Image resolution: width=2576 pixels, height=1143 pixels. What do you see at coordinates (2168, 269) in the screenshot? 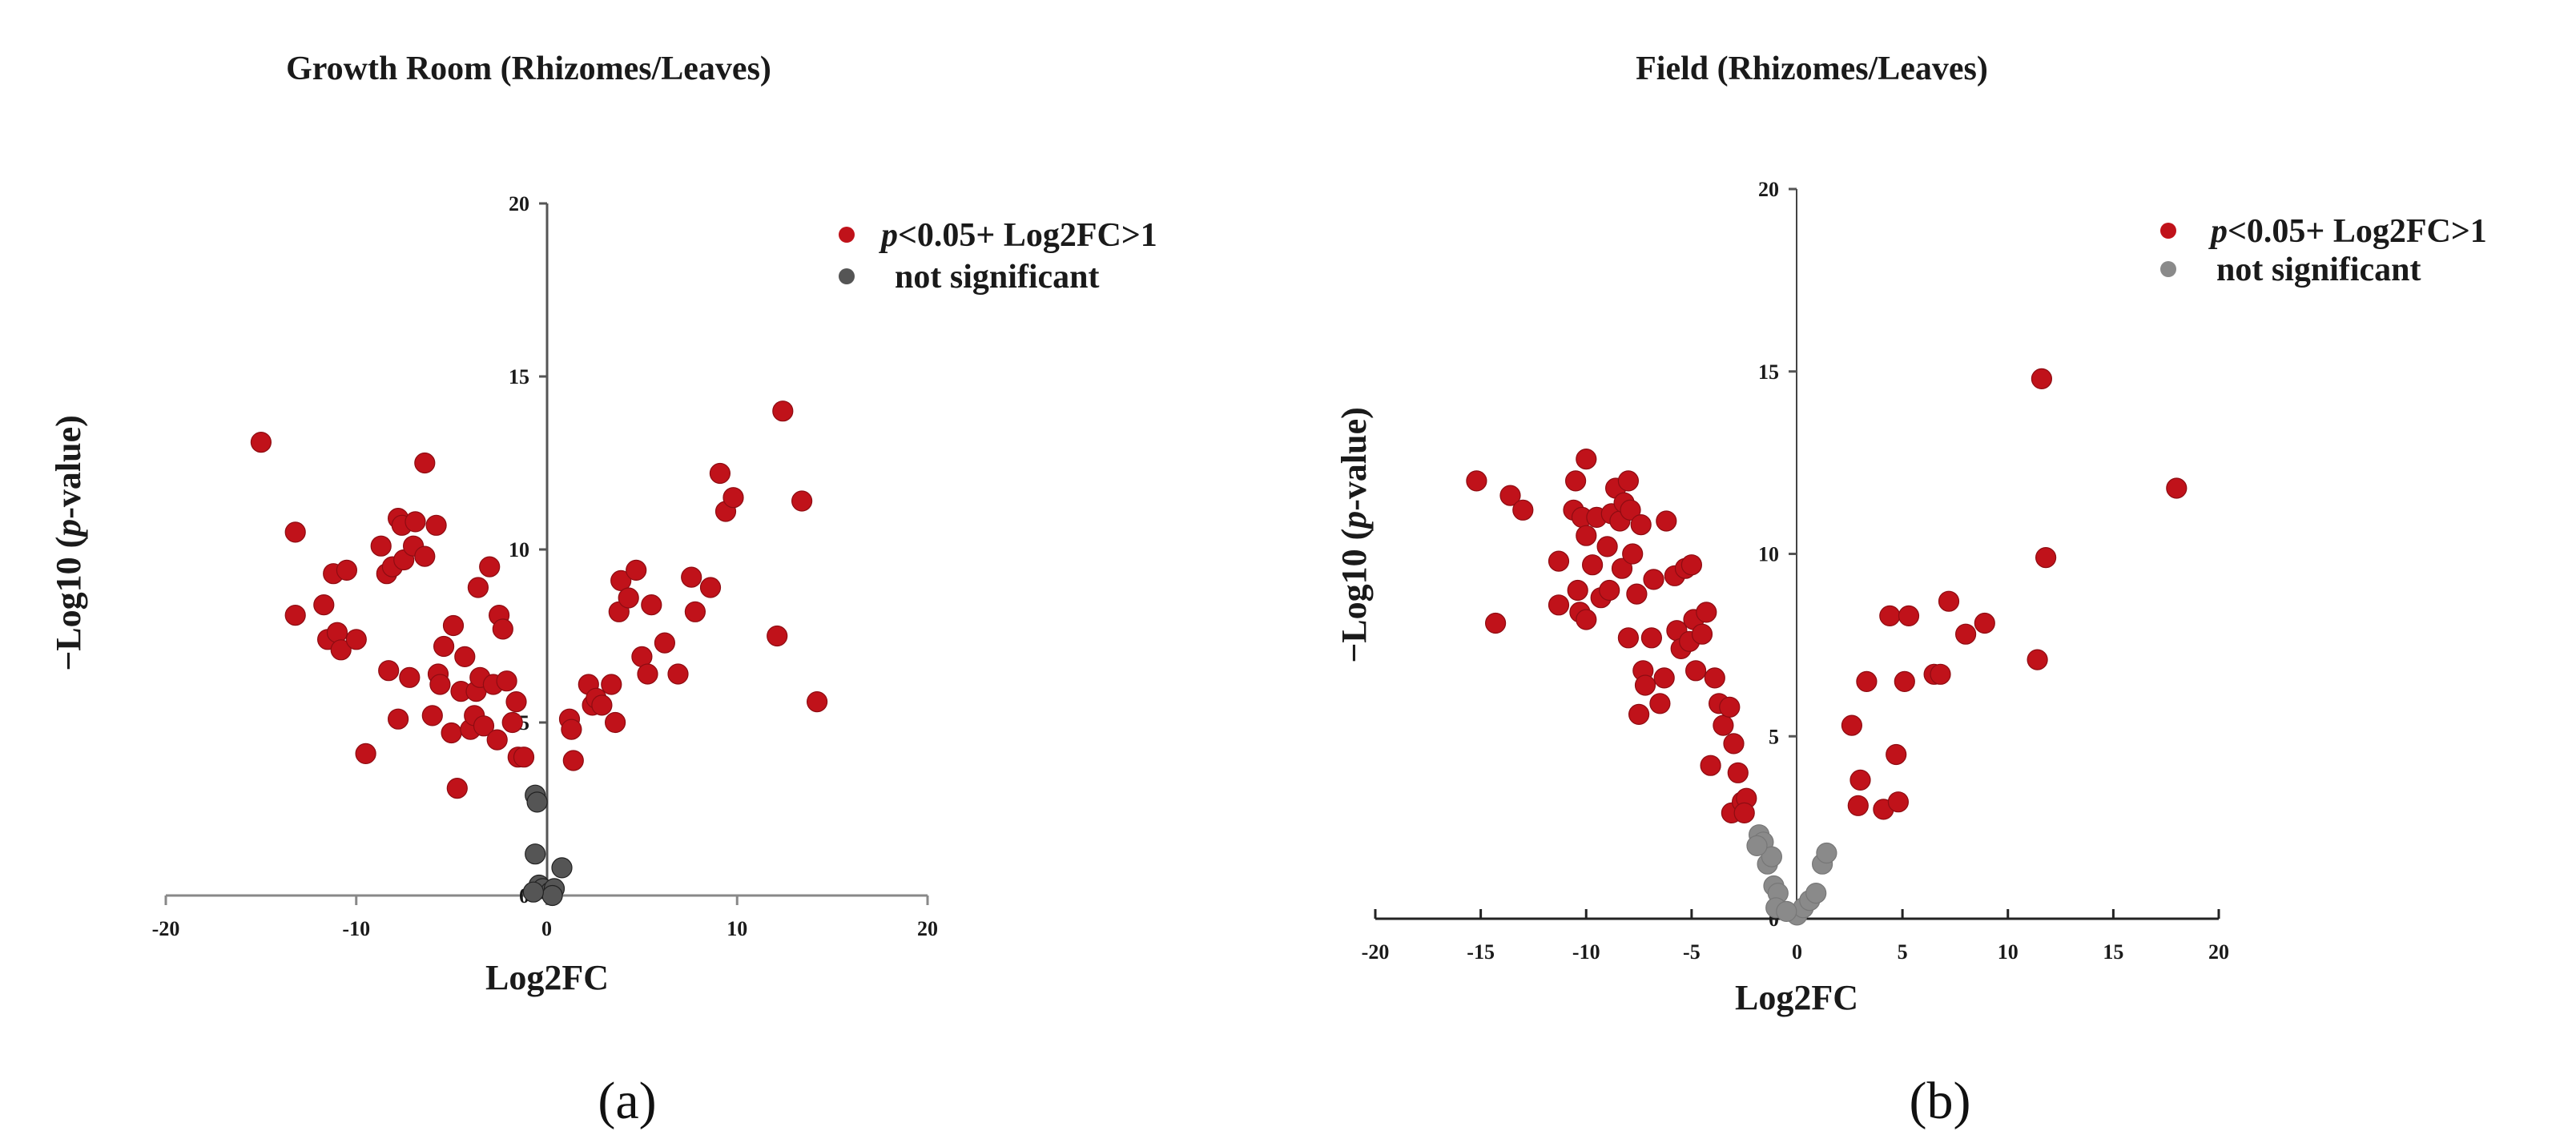
I see `legend-b-nonsig-marker` at bounding box center [2168, 269].